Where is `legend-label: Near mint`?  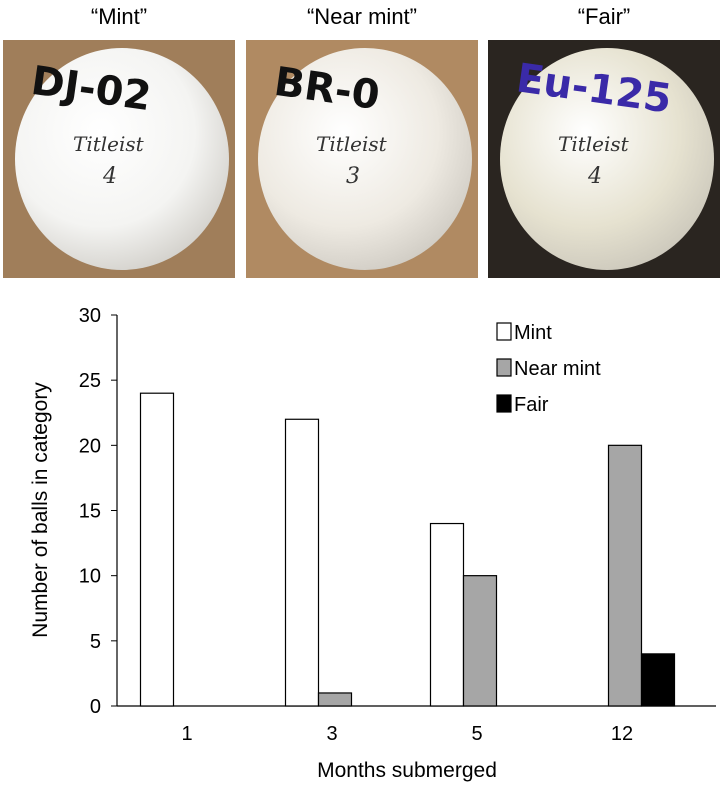 legend-label: Near mint is located at coordinates (557, 369).